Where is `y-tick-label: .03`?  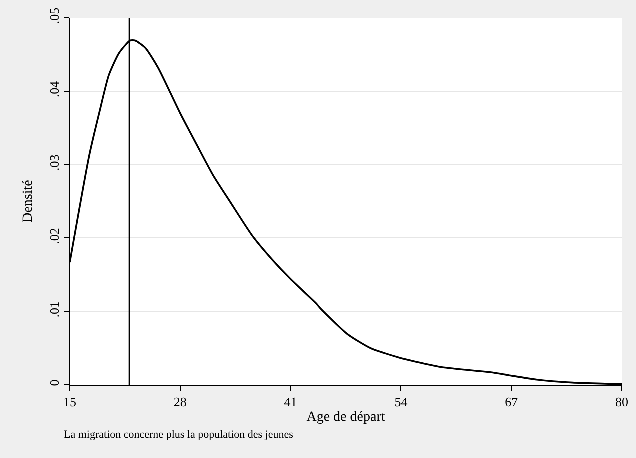 y-tick-label: .03 is located at coordinates (54, 162).